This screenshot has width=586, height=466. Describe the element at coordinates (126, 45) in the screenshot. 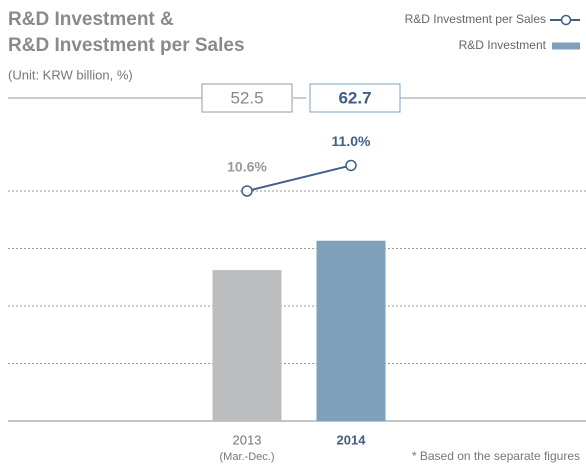

I see `chart-title: R&D Investment per Sales` at that location.